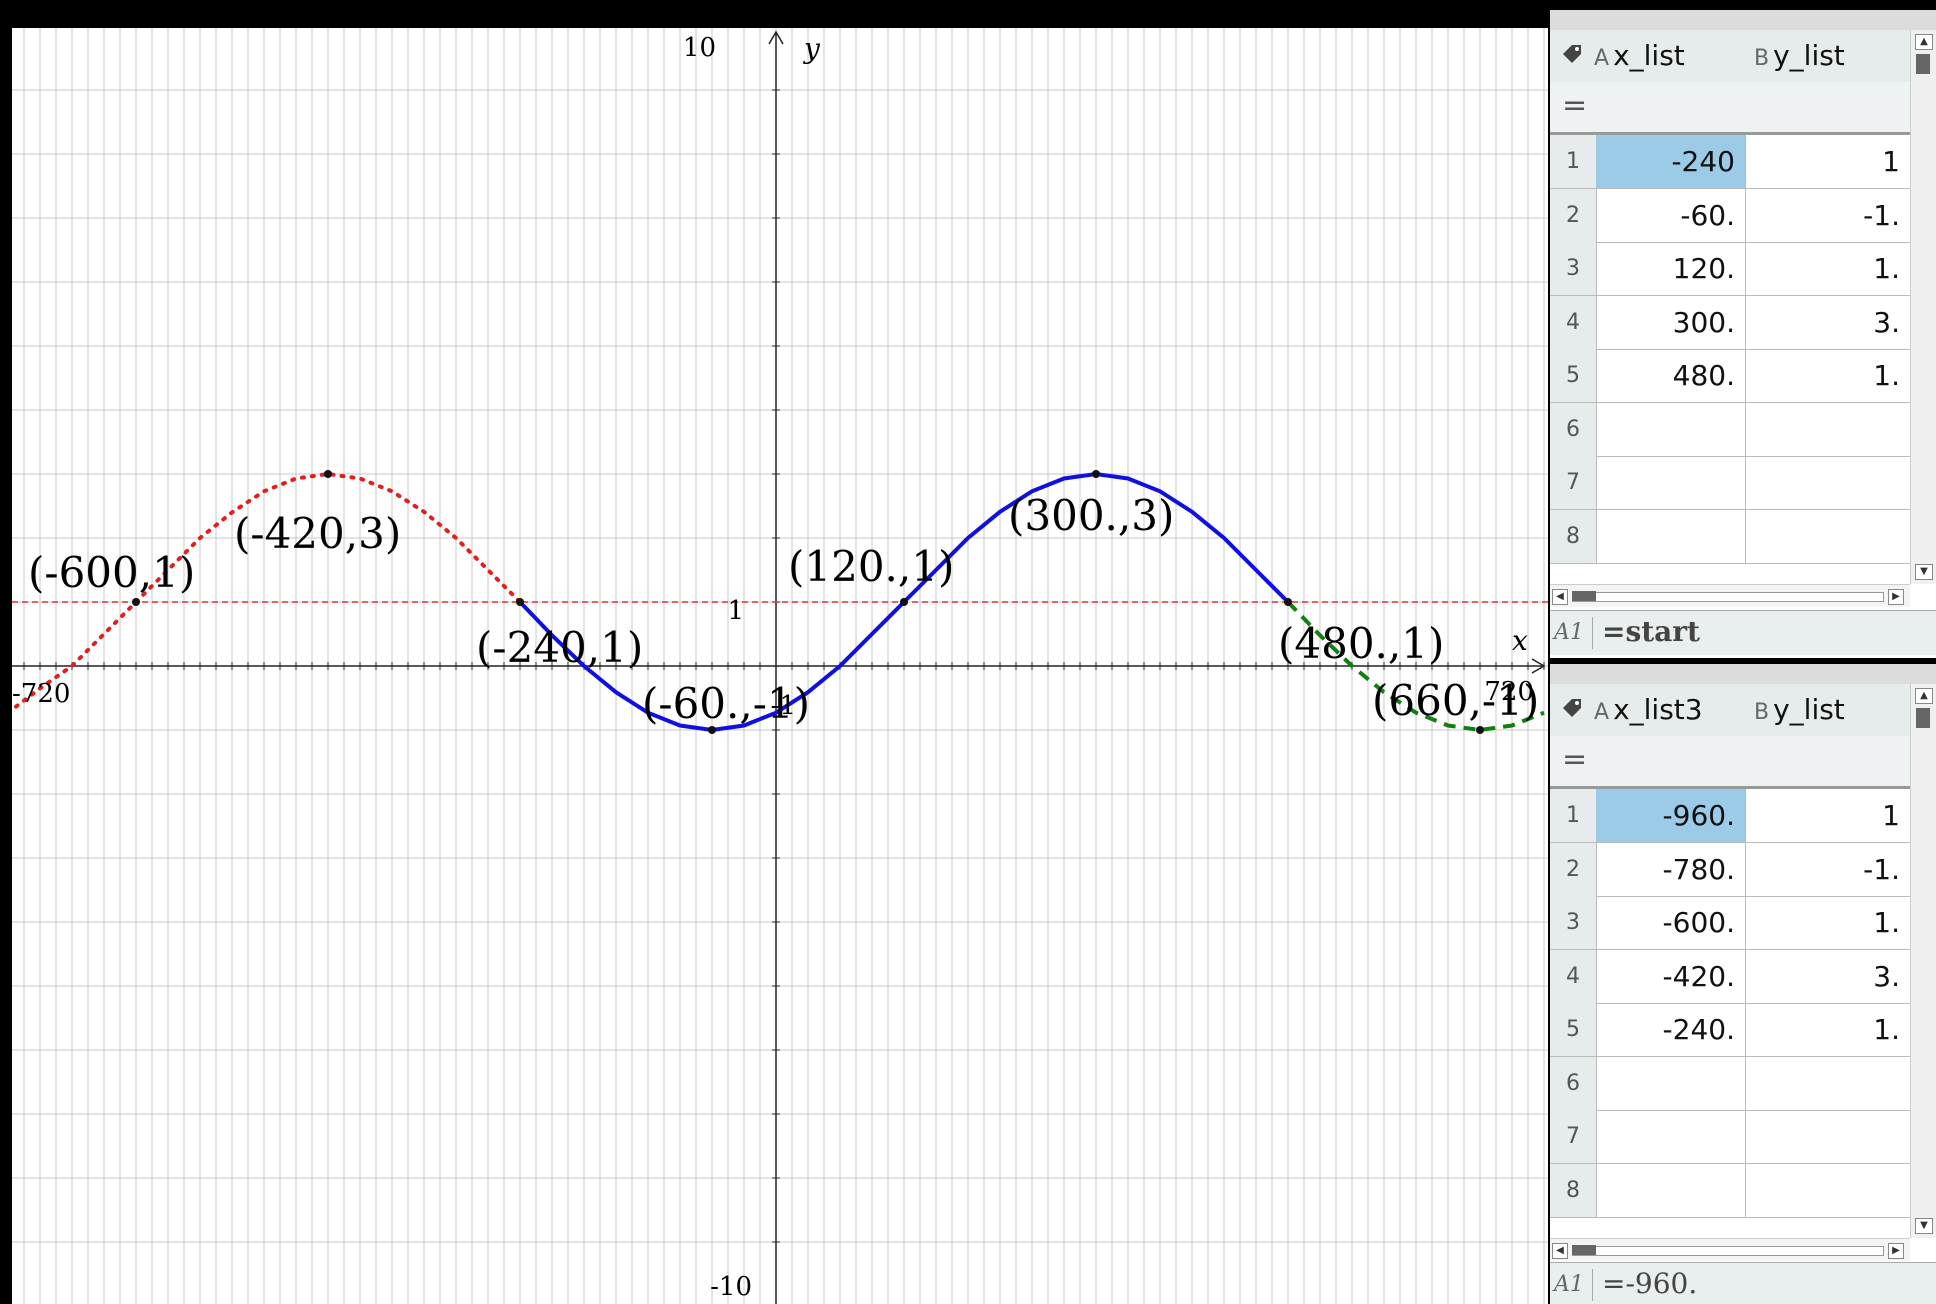 Image resolution: width=1936 pixels, height=1304 pixels. Describe the element at coordinates (1650, 1283) in the screenshot. I see `formula-expression: =-960.` at that location.